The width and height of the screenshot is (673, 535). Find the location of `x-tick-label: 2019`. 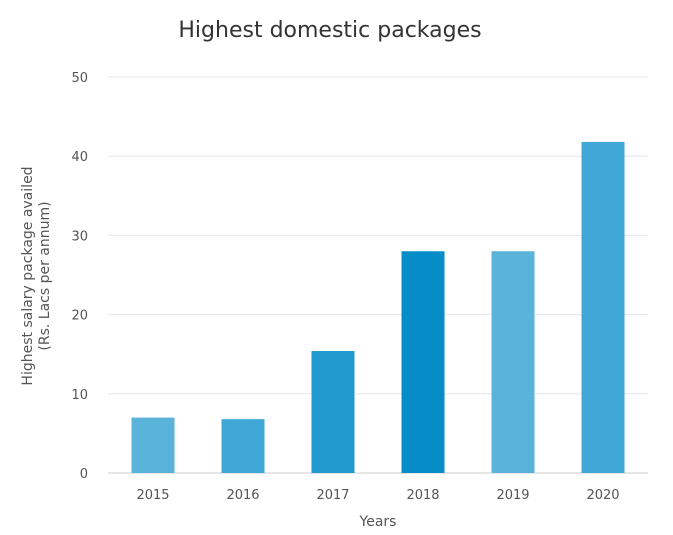

x-tick-label: 2019 is located at coordinates (512, 495).